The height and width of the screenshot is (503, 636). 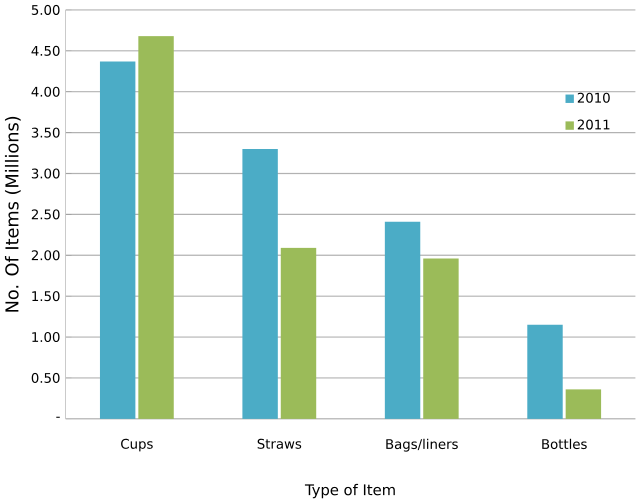 I want to click on y-tick-label: 2.00, so click(x=46, y=255).